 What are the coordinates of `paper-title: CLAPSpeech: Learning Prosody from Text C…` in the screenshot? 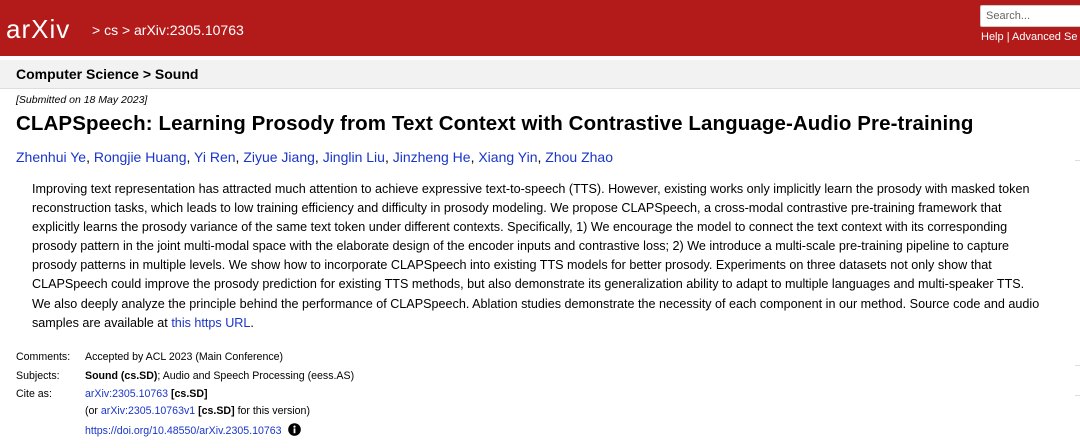 It's located at (495, 123).